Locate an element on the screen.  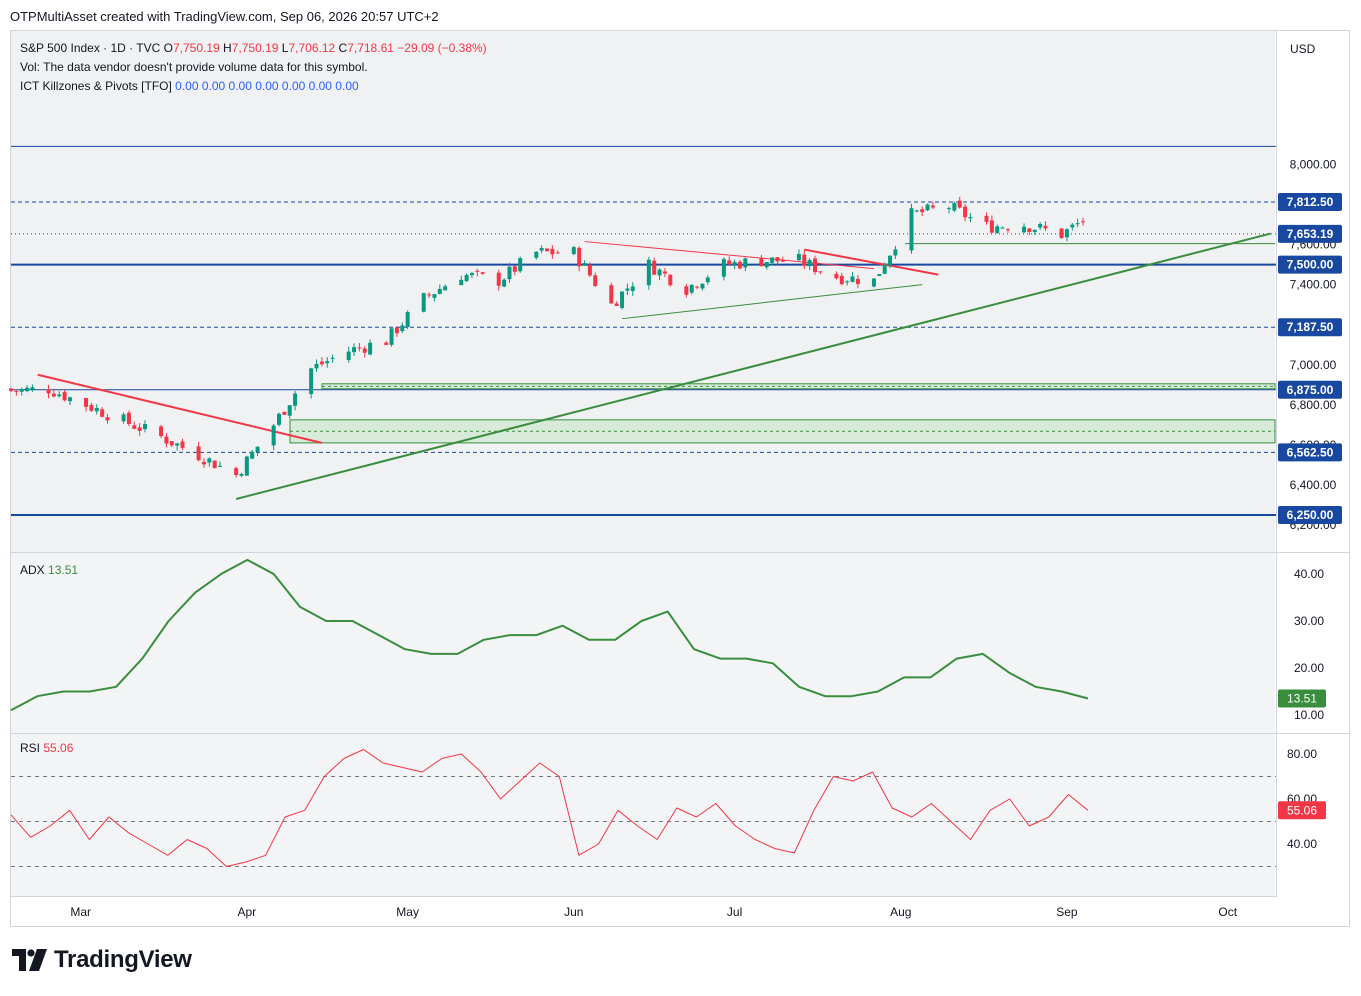
price-label-text: 7,812.50 is located at coordinates (1310, 202).